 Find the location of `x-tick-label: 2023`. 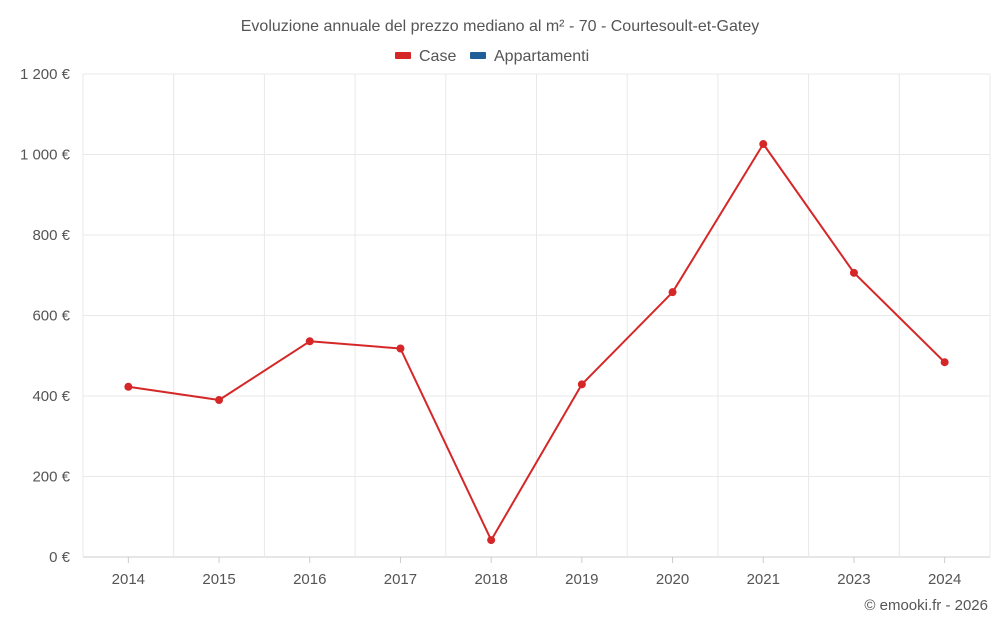

x-tick-label: 2023 is located at coordinates (853, 579).